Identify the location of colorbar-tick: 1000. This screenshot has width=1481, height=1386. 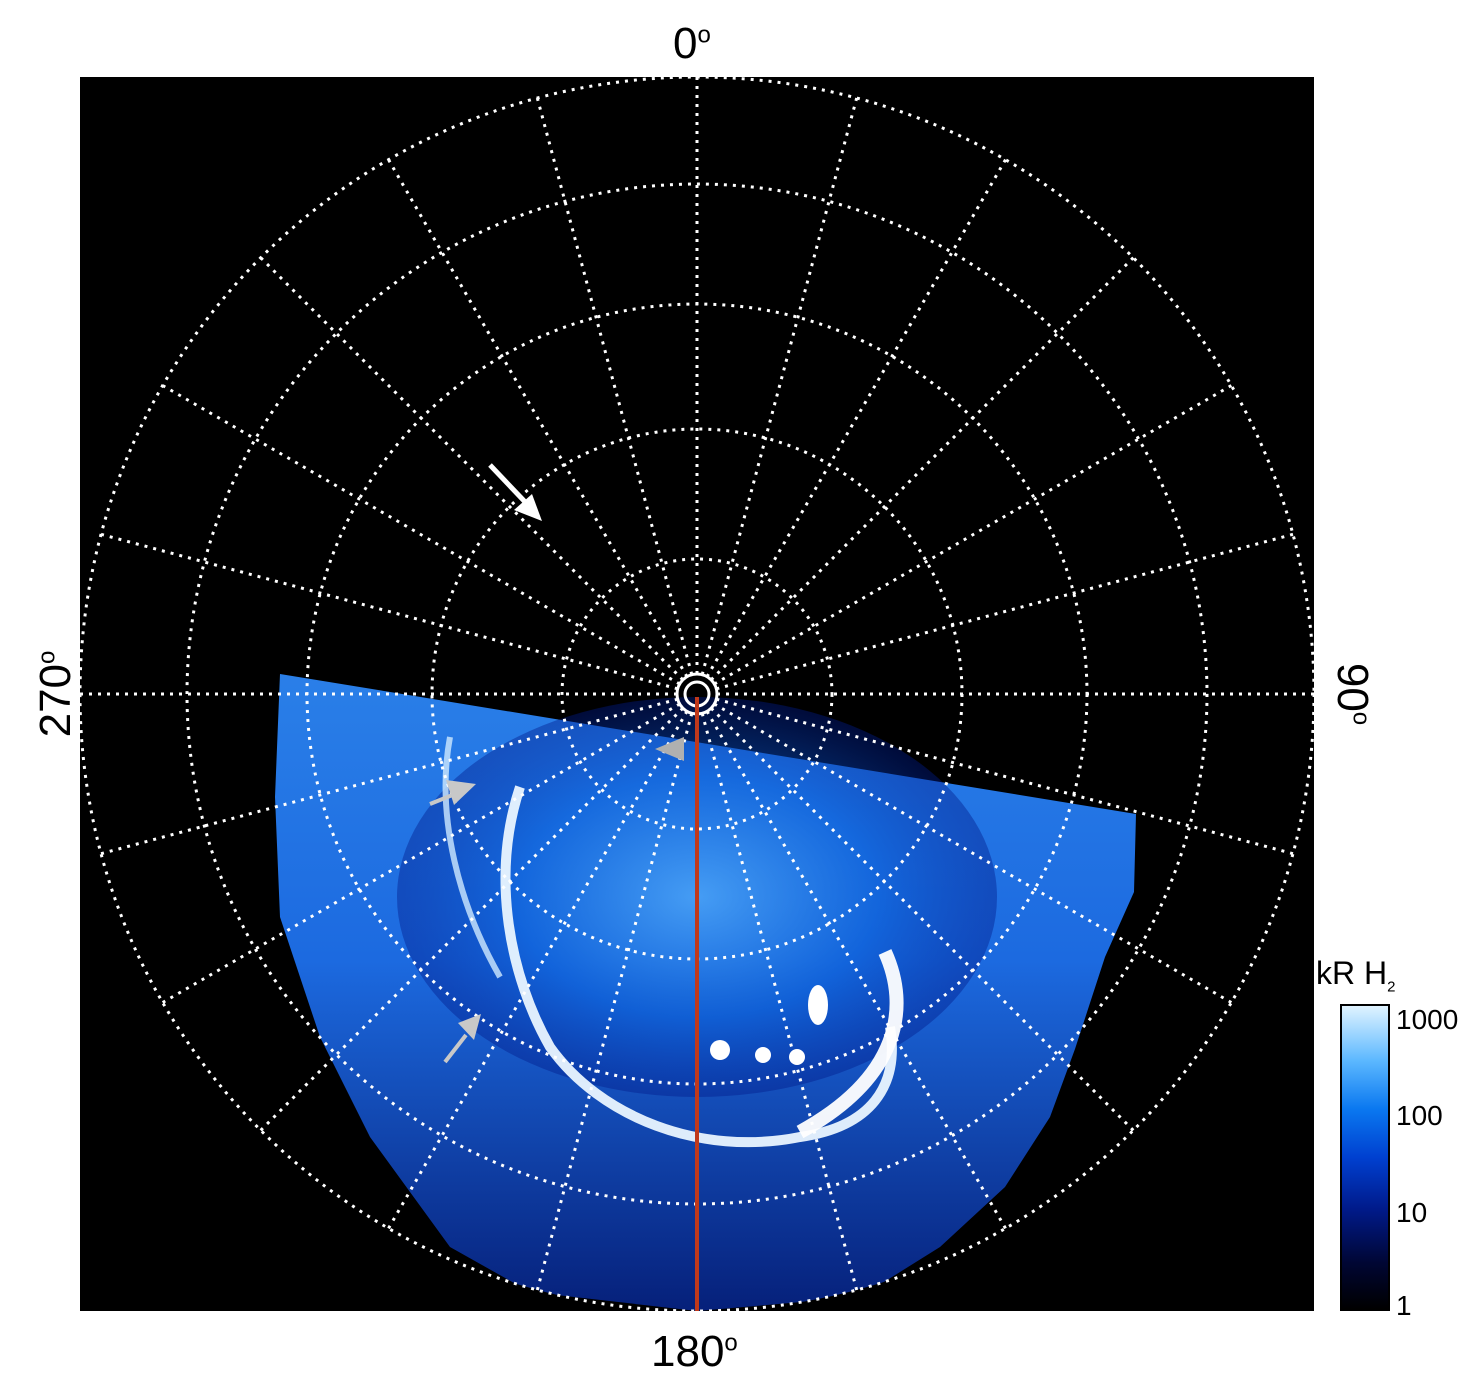
(1427, 1019).